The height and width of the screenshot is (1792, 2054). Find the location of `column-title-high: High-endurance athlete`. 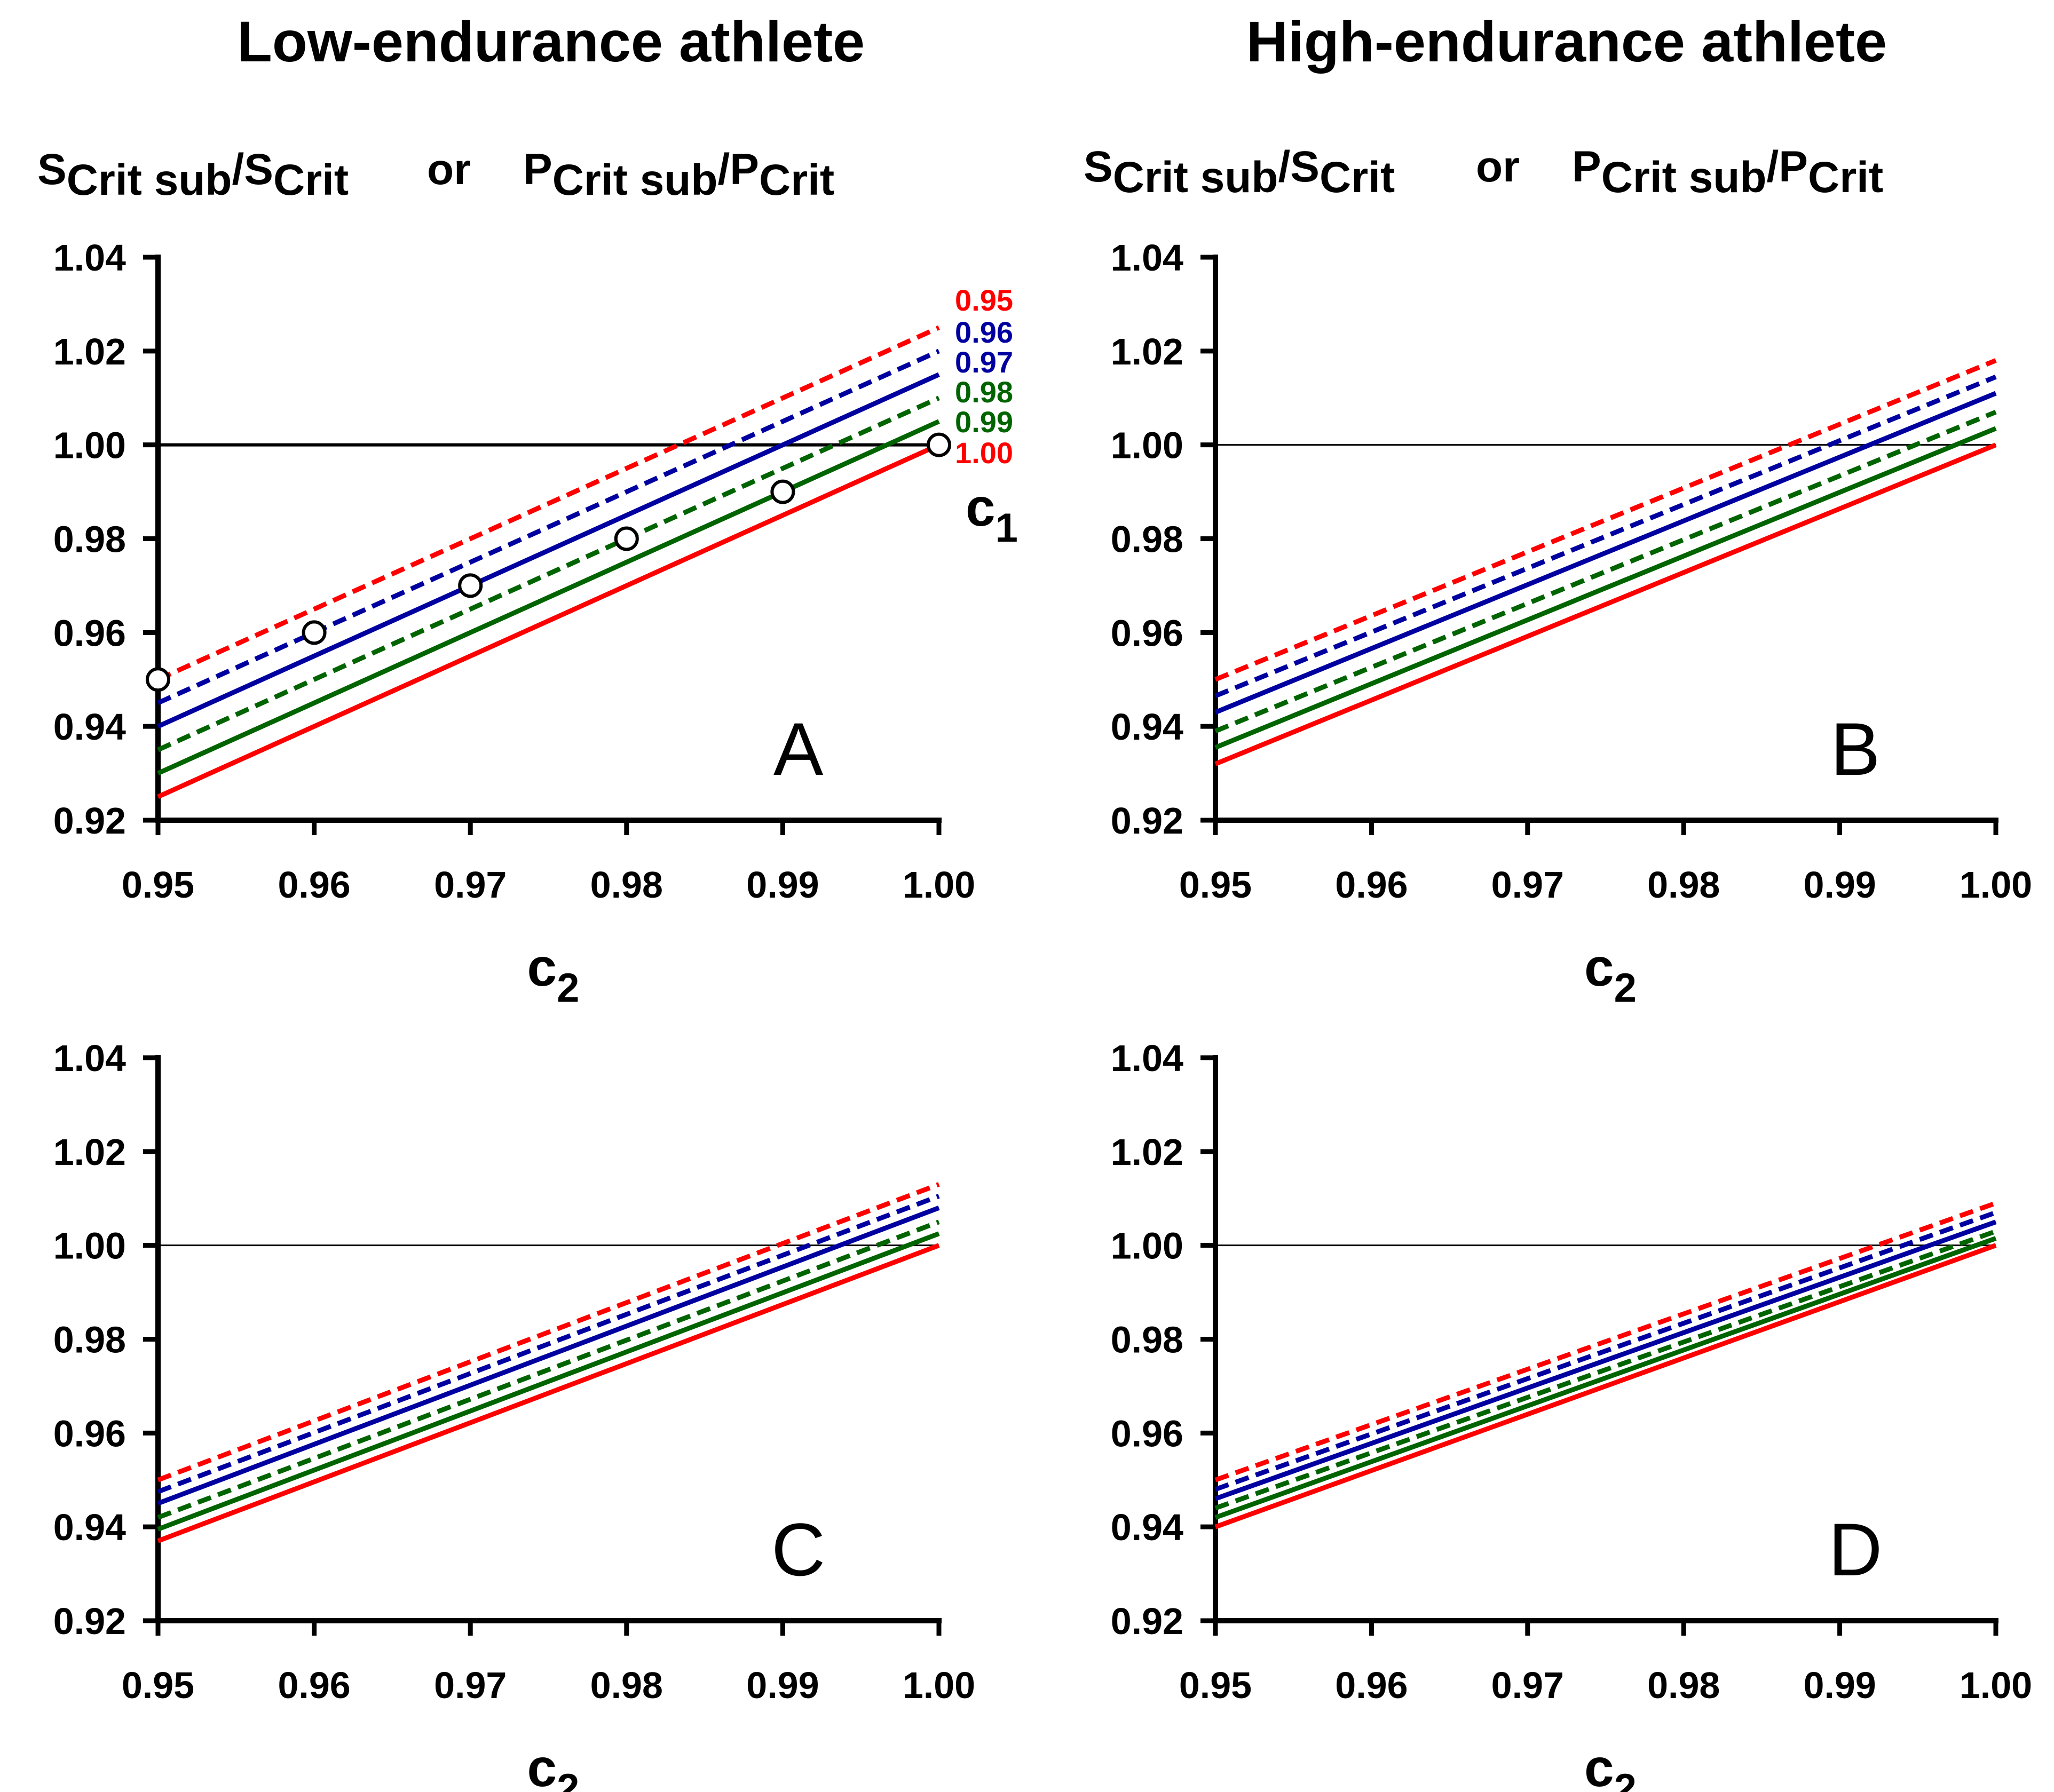

column-title-high: High-endurance athlete is located at coordinates (1566, 42).